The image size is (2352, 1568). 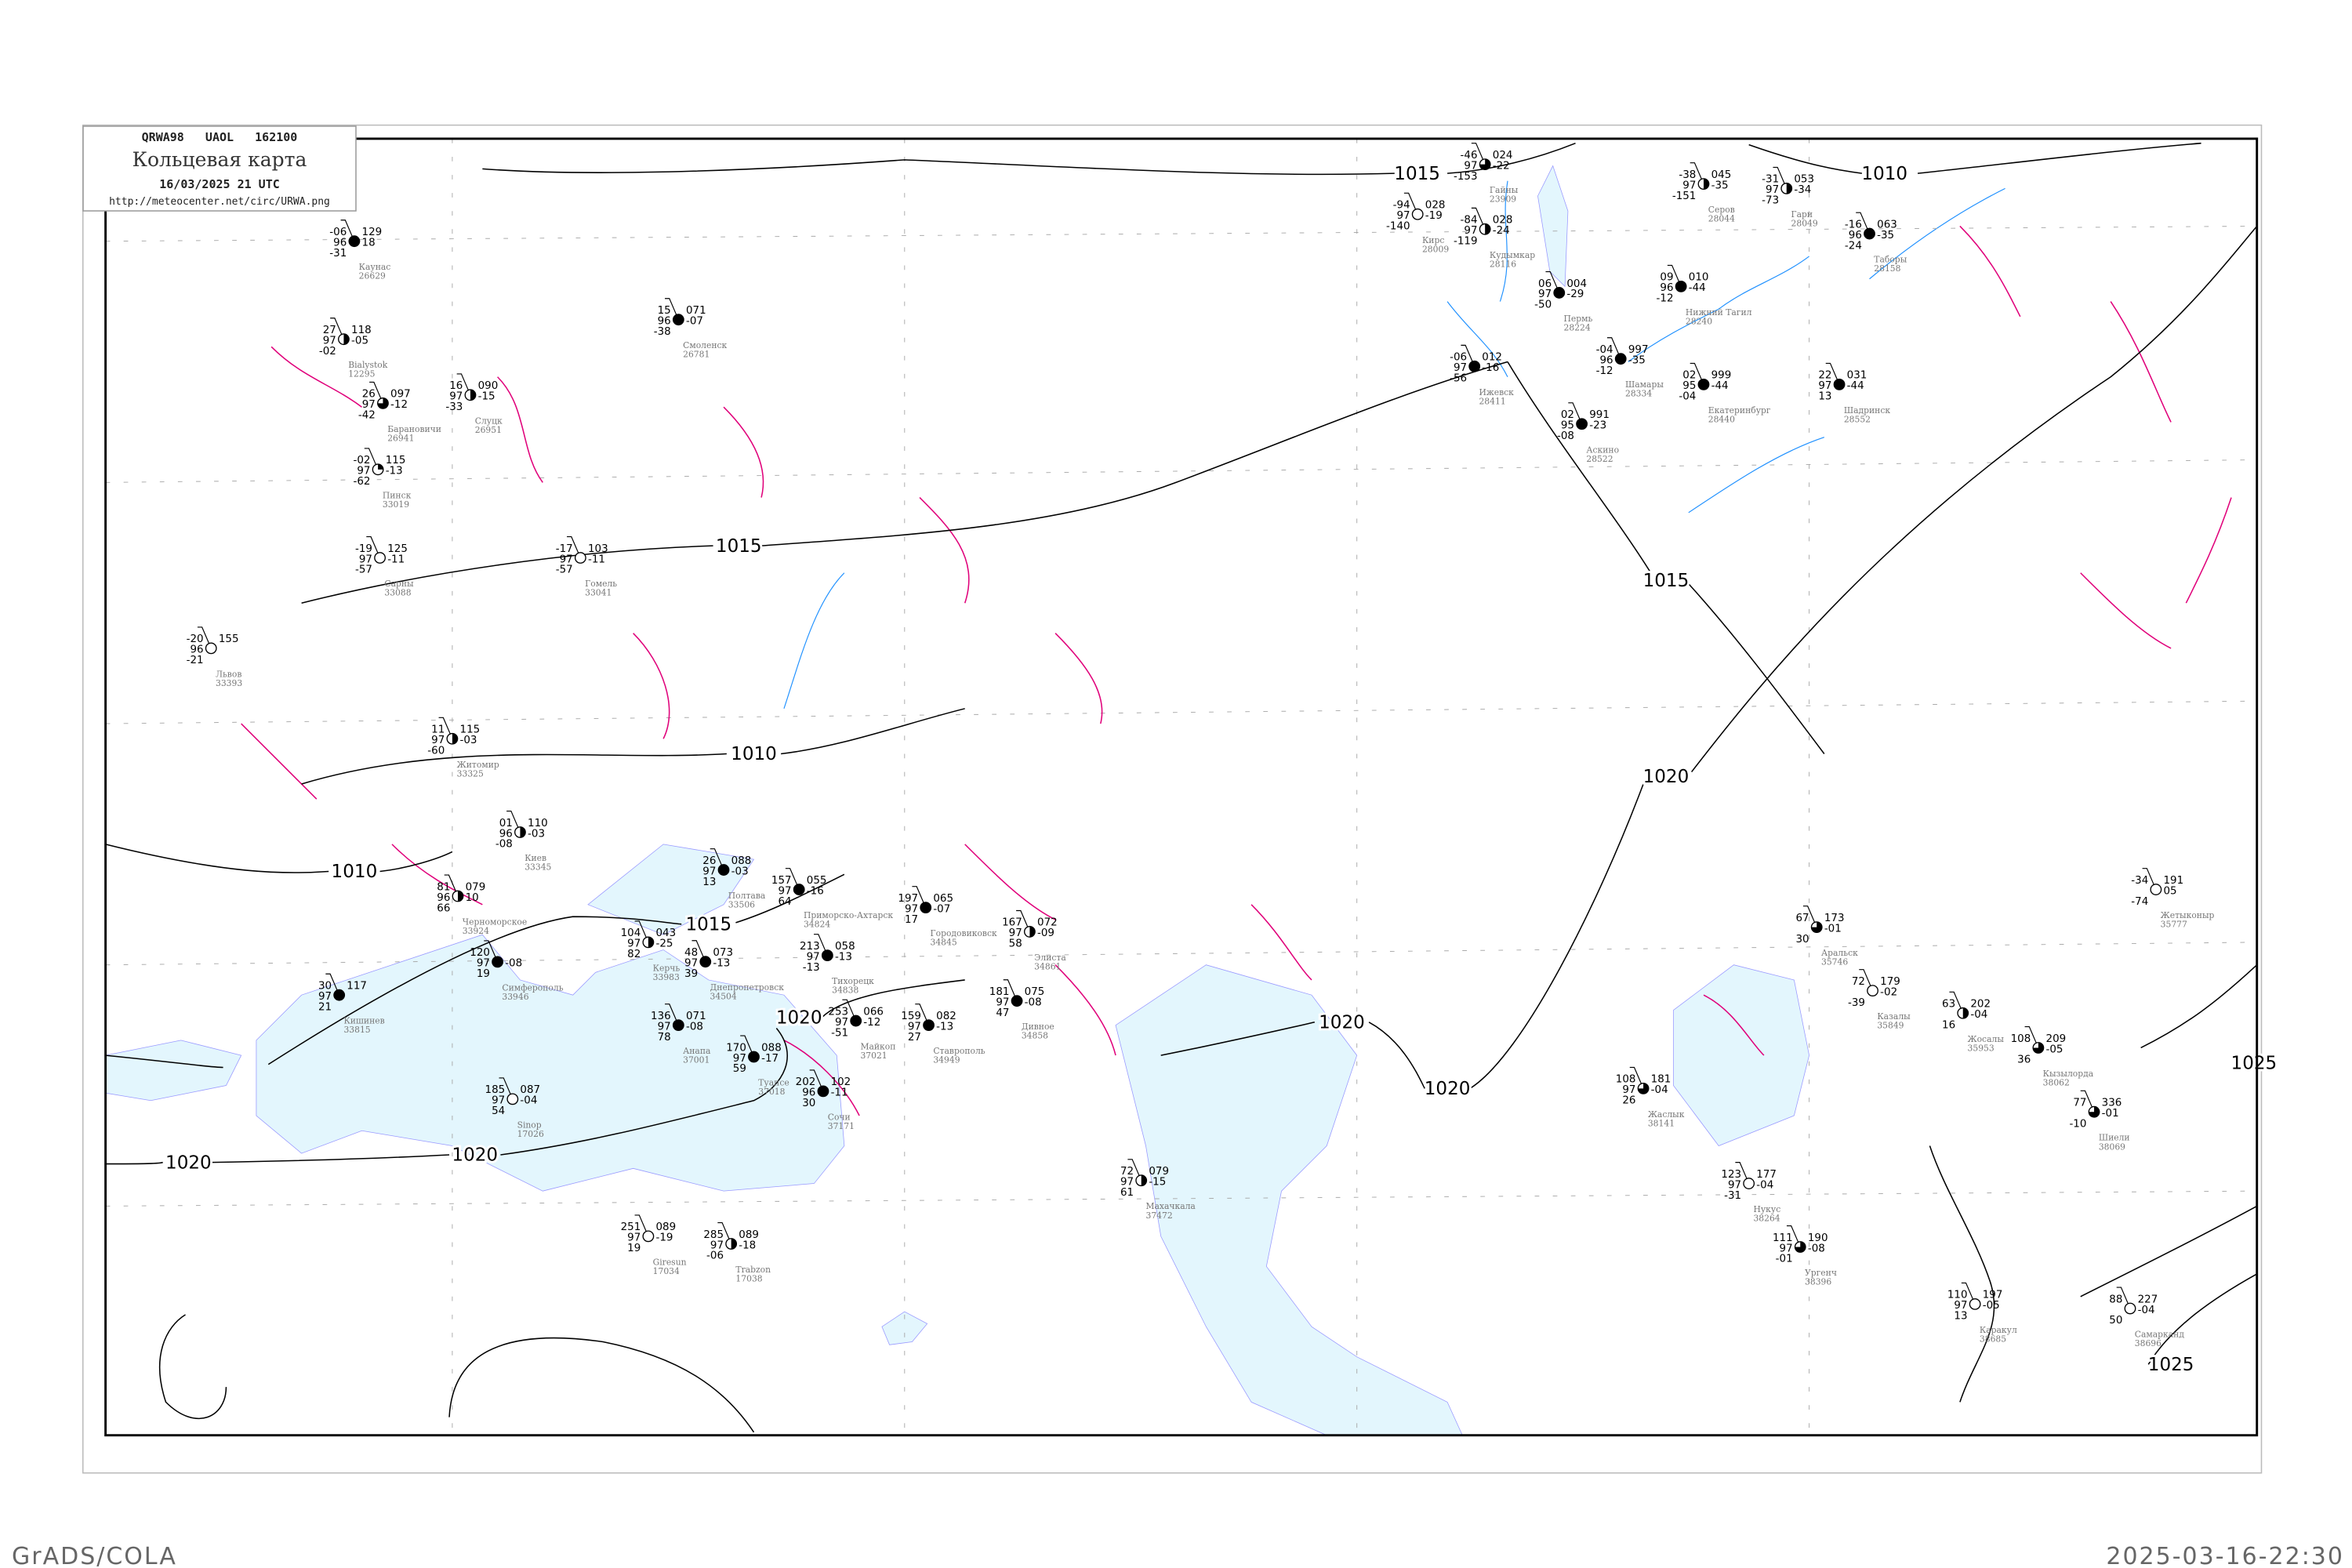 I want to click on station-dewpoint: 27, so click(x=914, y=1038).